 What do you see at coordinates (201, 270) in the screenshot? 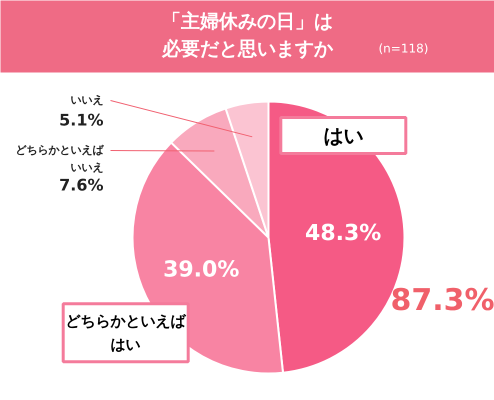
I see `data-label: 39.0%` at bounding box center [201, 270].